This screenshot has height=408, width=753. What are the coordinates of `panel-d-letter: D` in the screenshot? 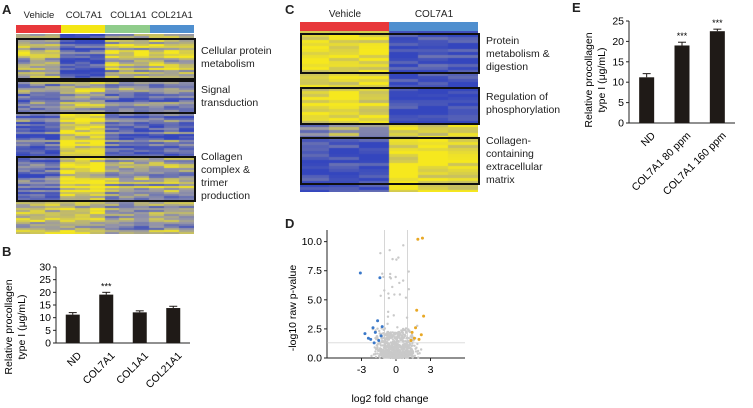 It's located at (290, 223).